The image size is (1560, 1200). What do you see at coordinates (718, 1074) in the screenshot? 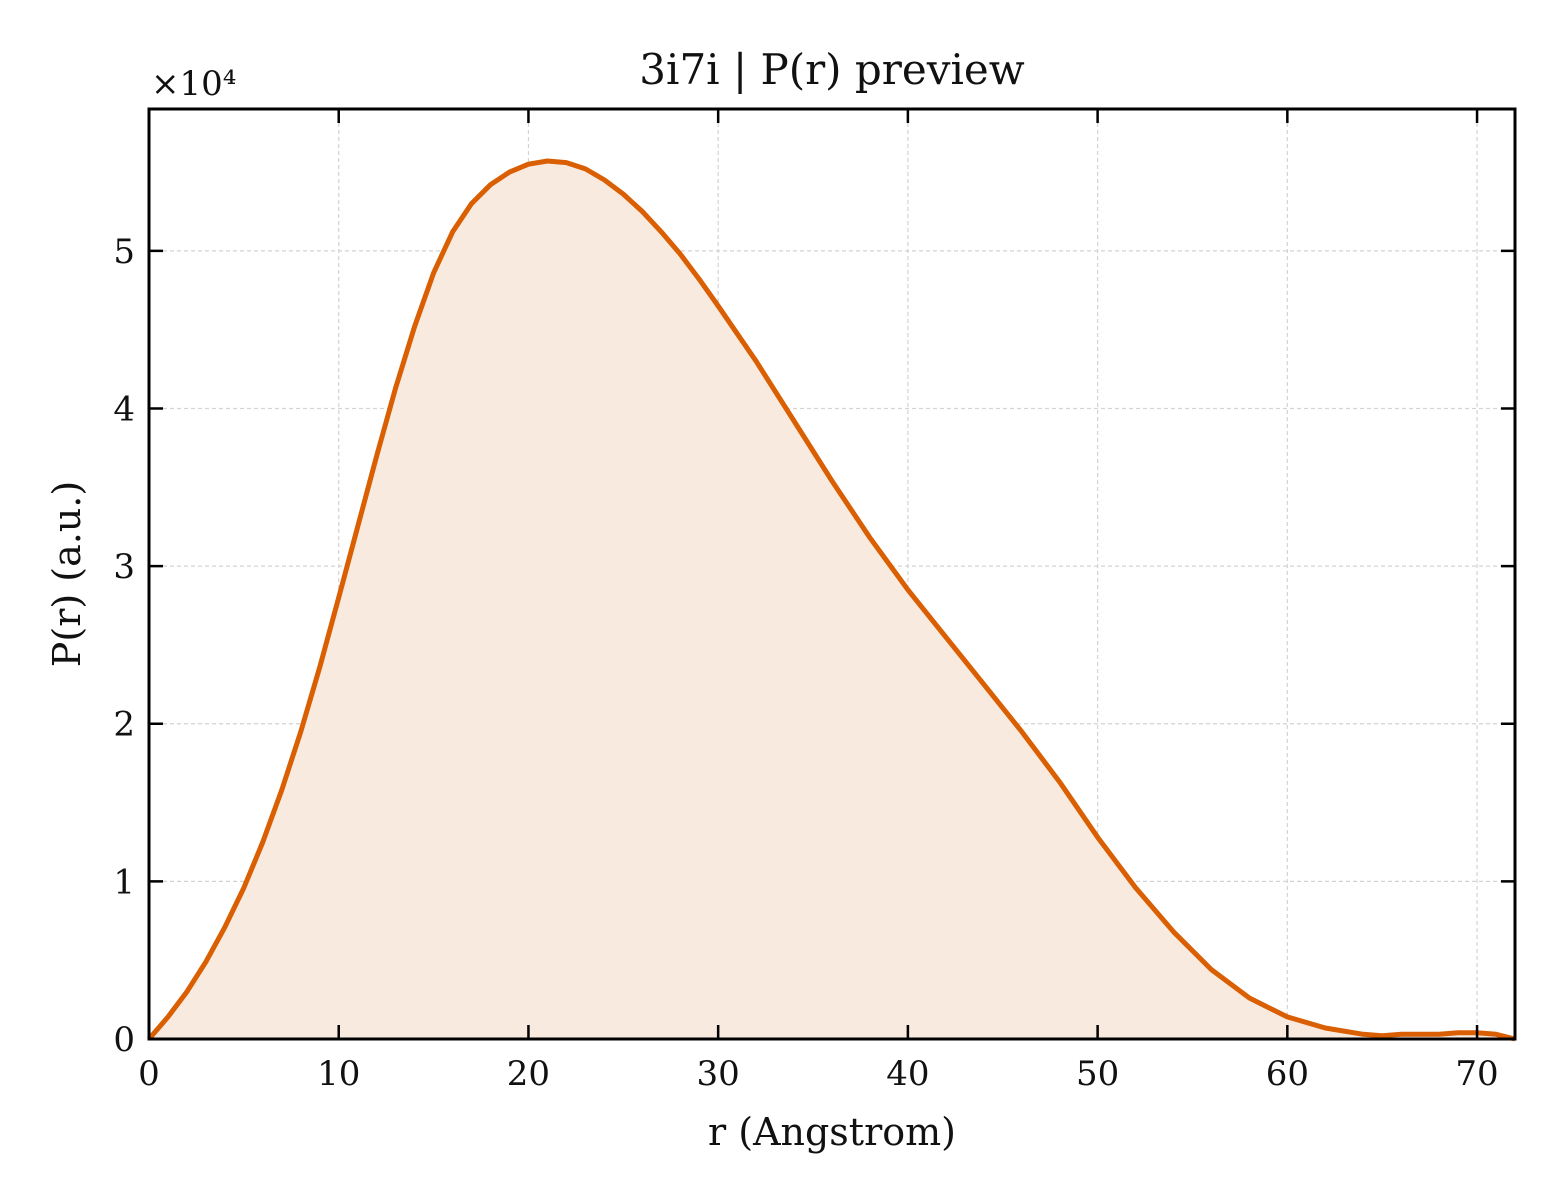
I see `x-tick-label: 30` at bounding box center [718, 1074].